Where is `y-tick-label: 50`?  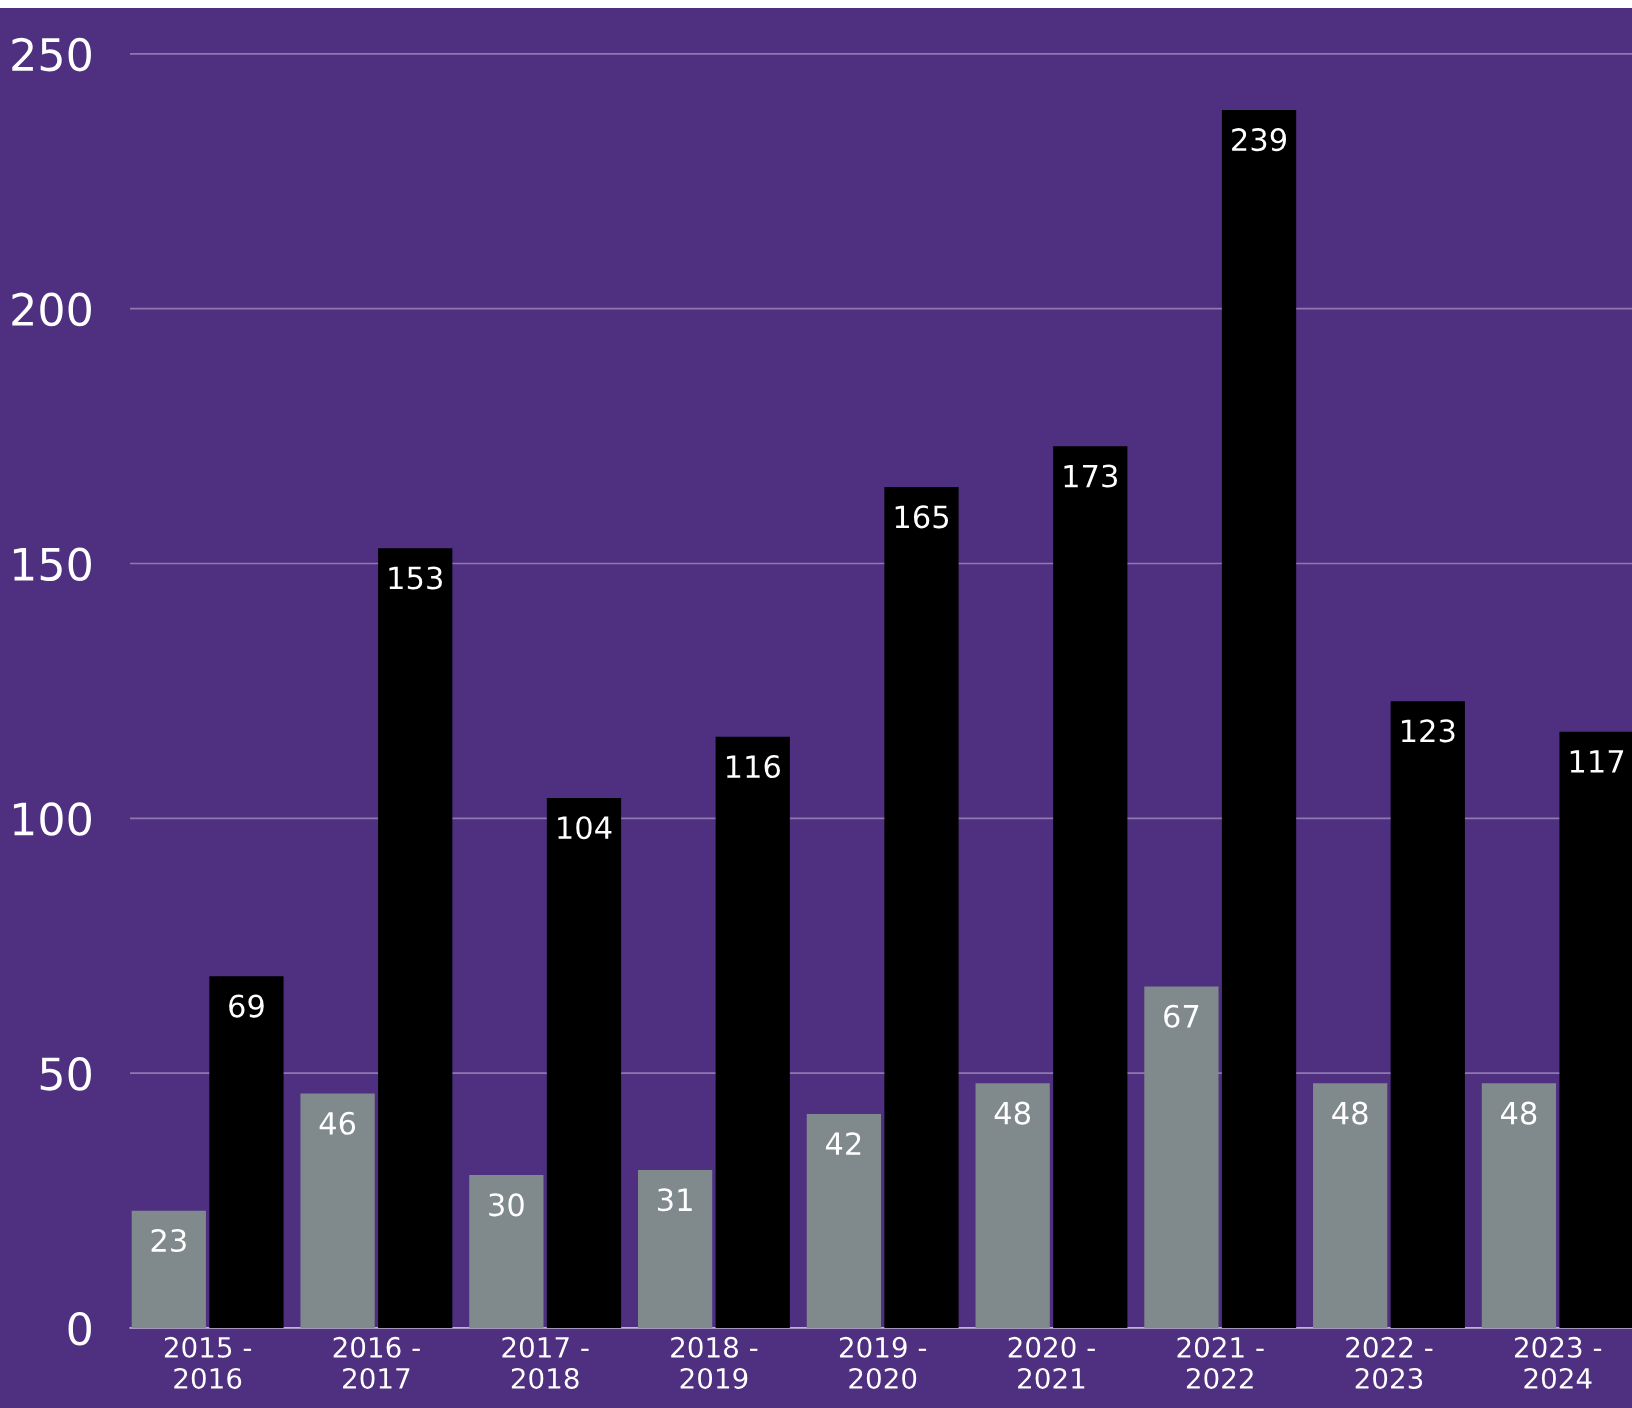
y-tick-label: 50 is located at coordinates (65, 1074).